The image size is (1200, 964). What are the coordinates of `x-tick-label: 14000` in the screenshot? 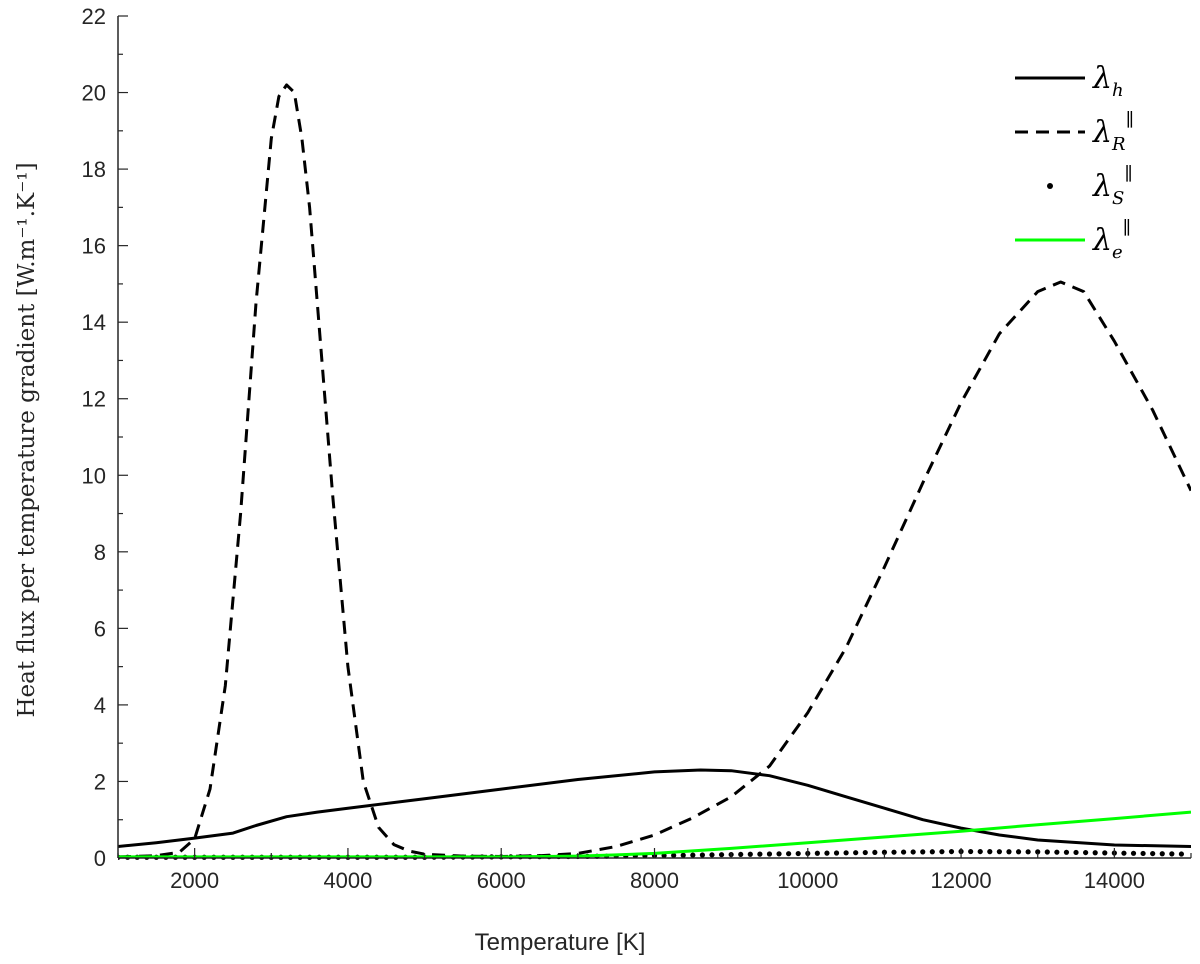 It's located at (1114, 880).